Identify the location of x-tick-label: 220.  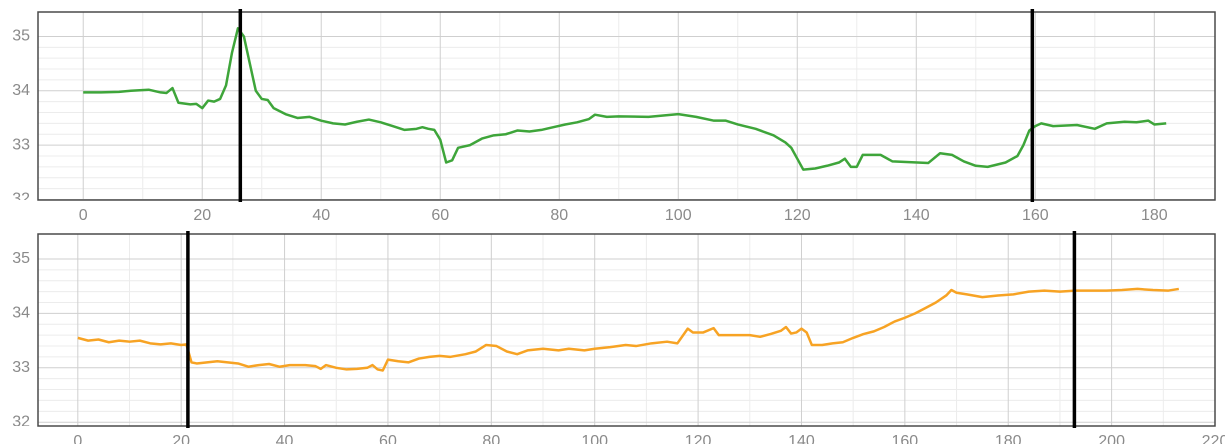
(1213, 438).